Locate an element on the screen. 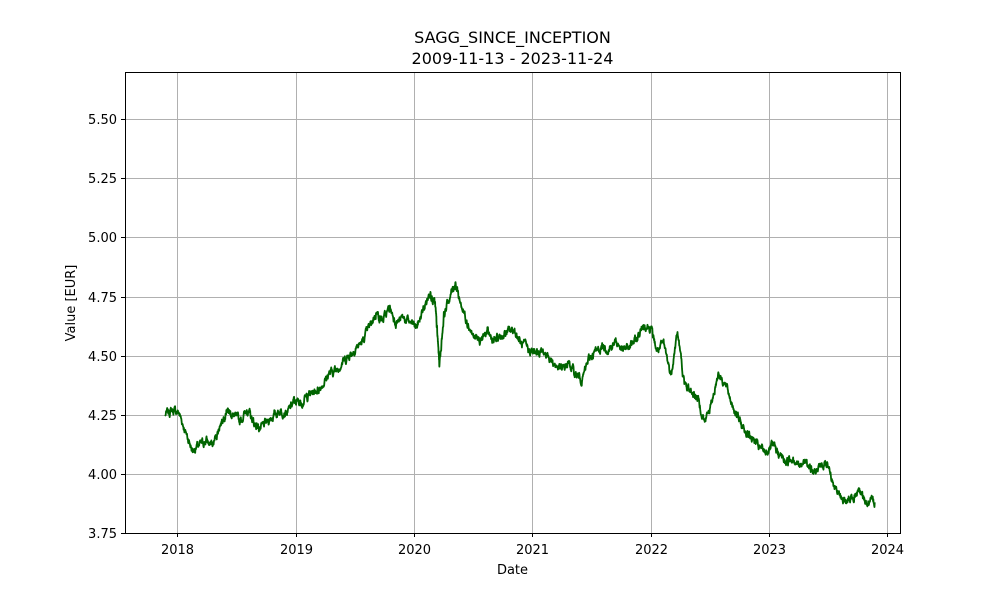  y-tick-label: 4.75 is located at coordinates (102, 298).